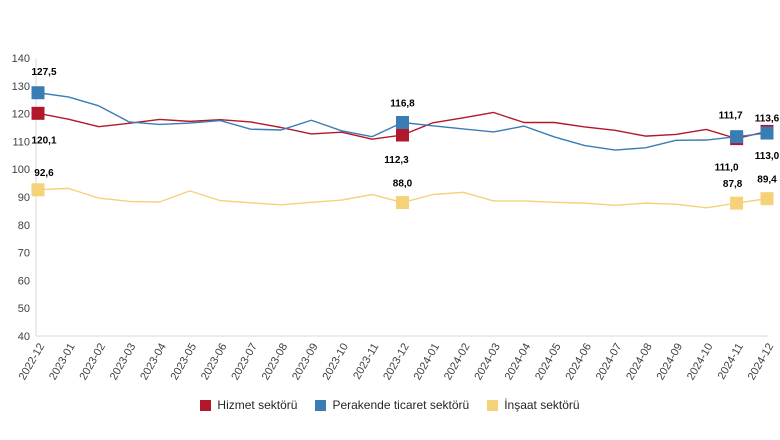 The height and width of the screenshot is (440, 780). What do you see at coordinates (731, 361) in the screenshot?
I see `x-tick-label: 2024-11` at bounding box center [731, 361].